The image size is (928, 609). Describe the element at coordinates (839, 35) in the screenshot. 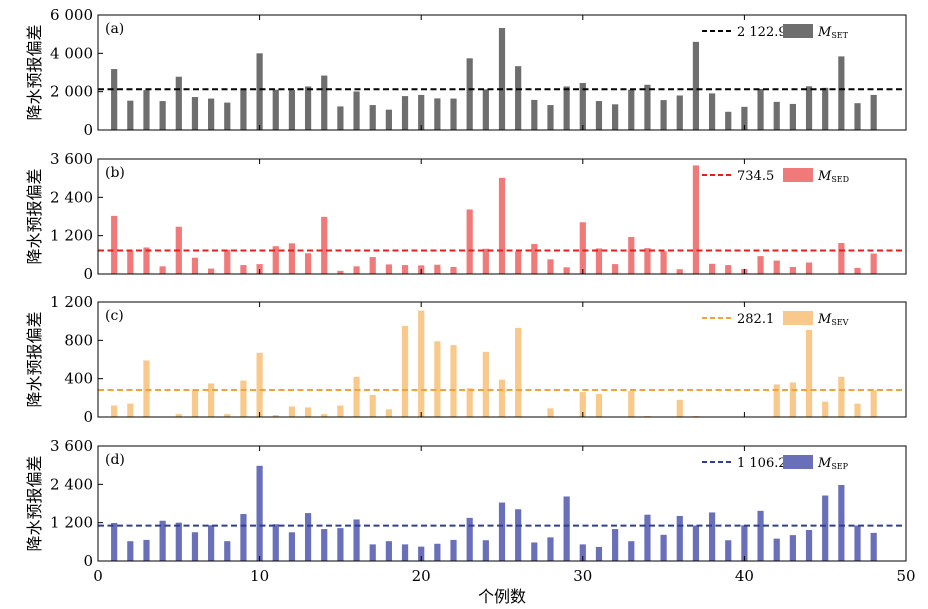

I see `legend-series-subscript: SET` at that location.